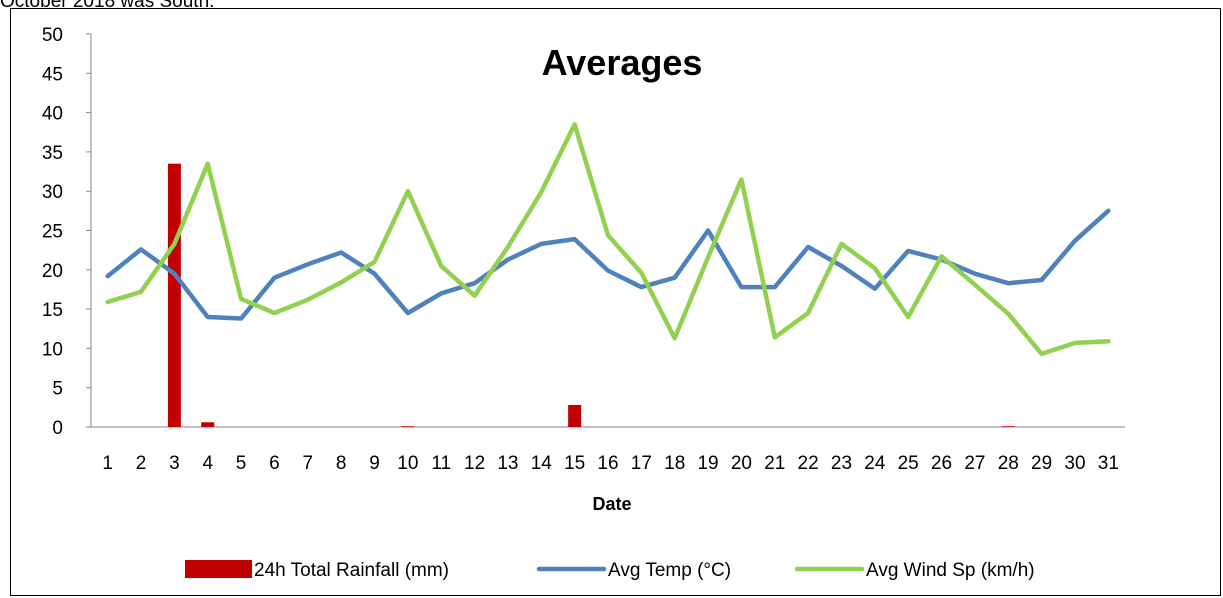 The image size is (1223, 598). I want to click on x-tick-label: 2, so click(141, 463).